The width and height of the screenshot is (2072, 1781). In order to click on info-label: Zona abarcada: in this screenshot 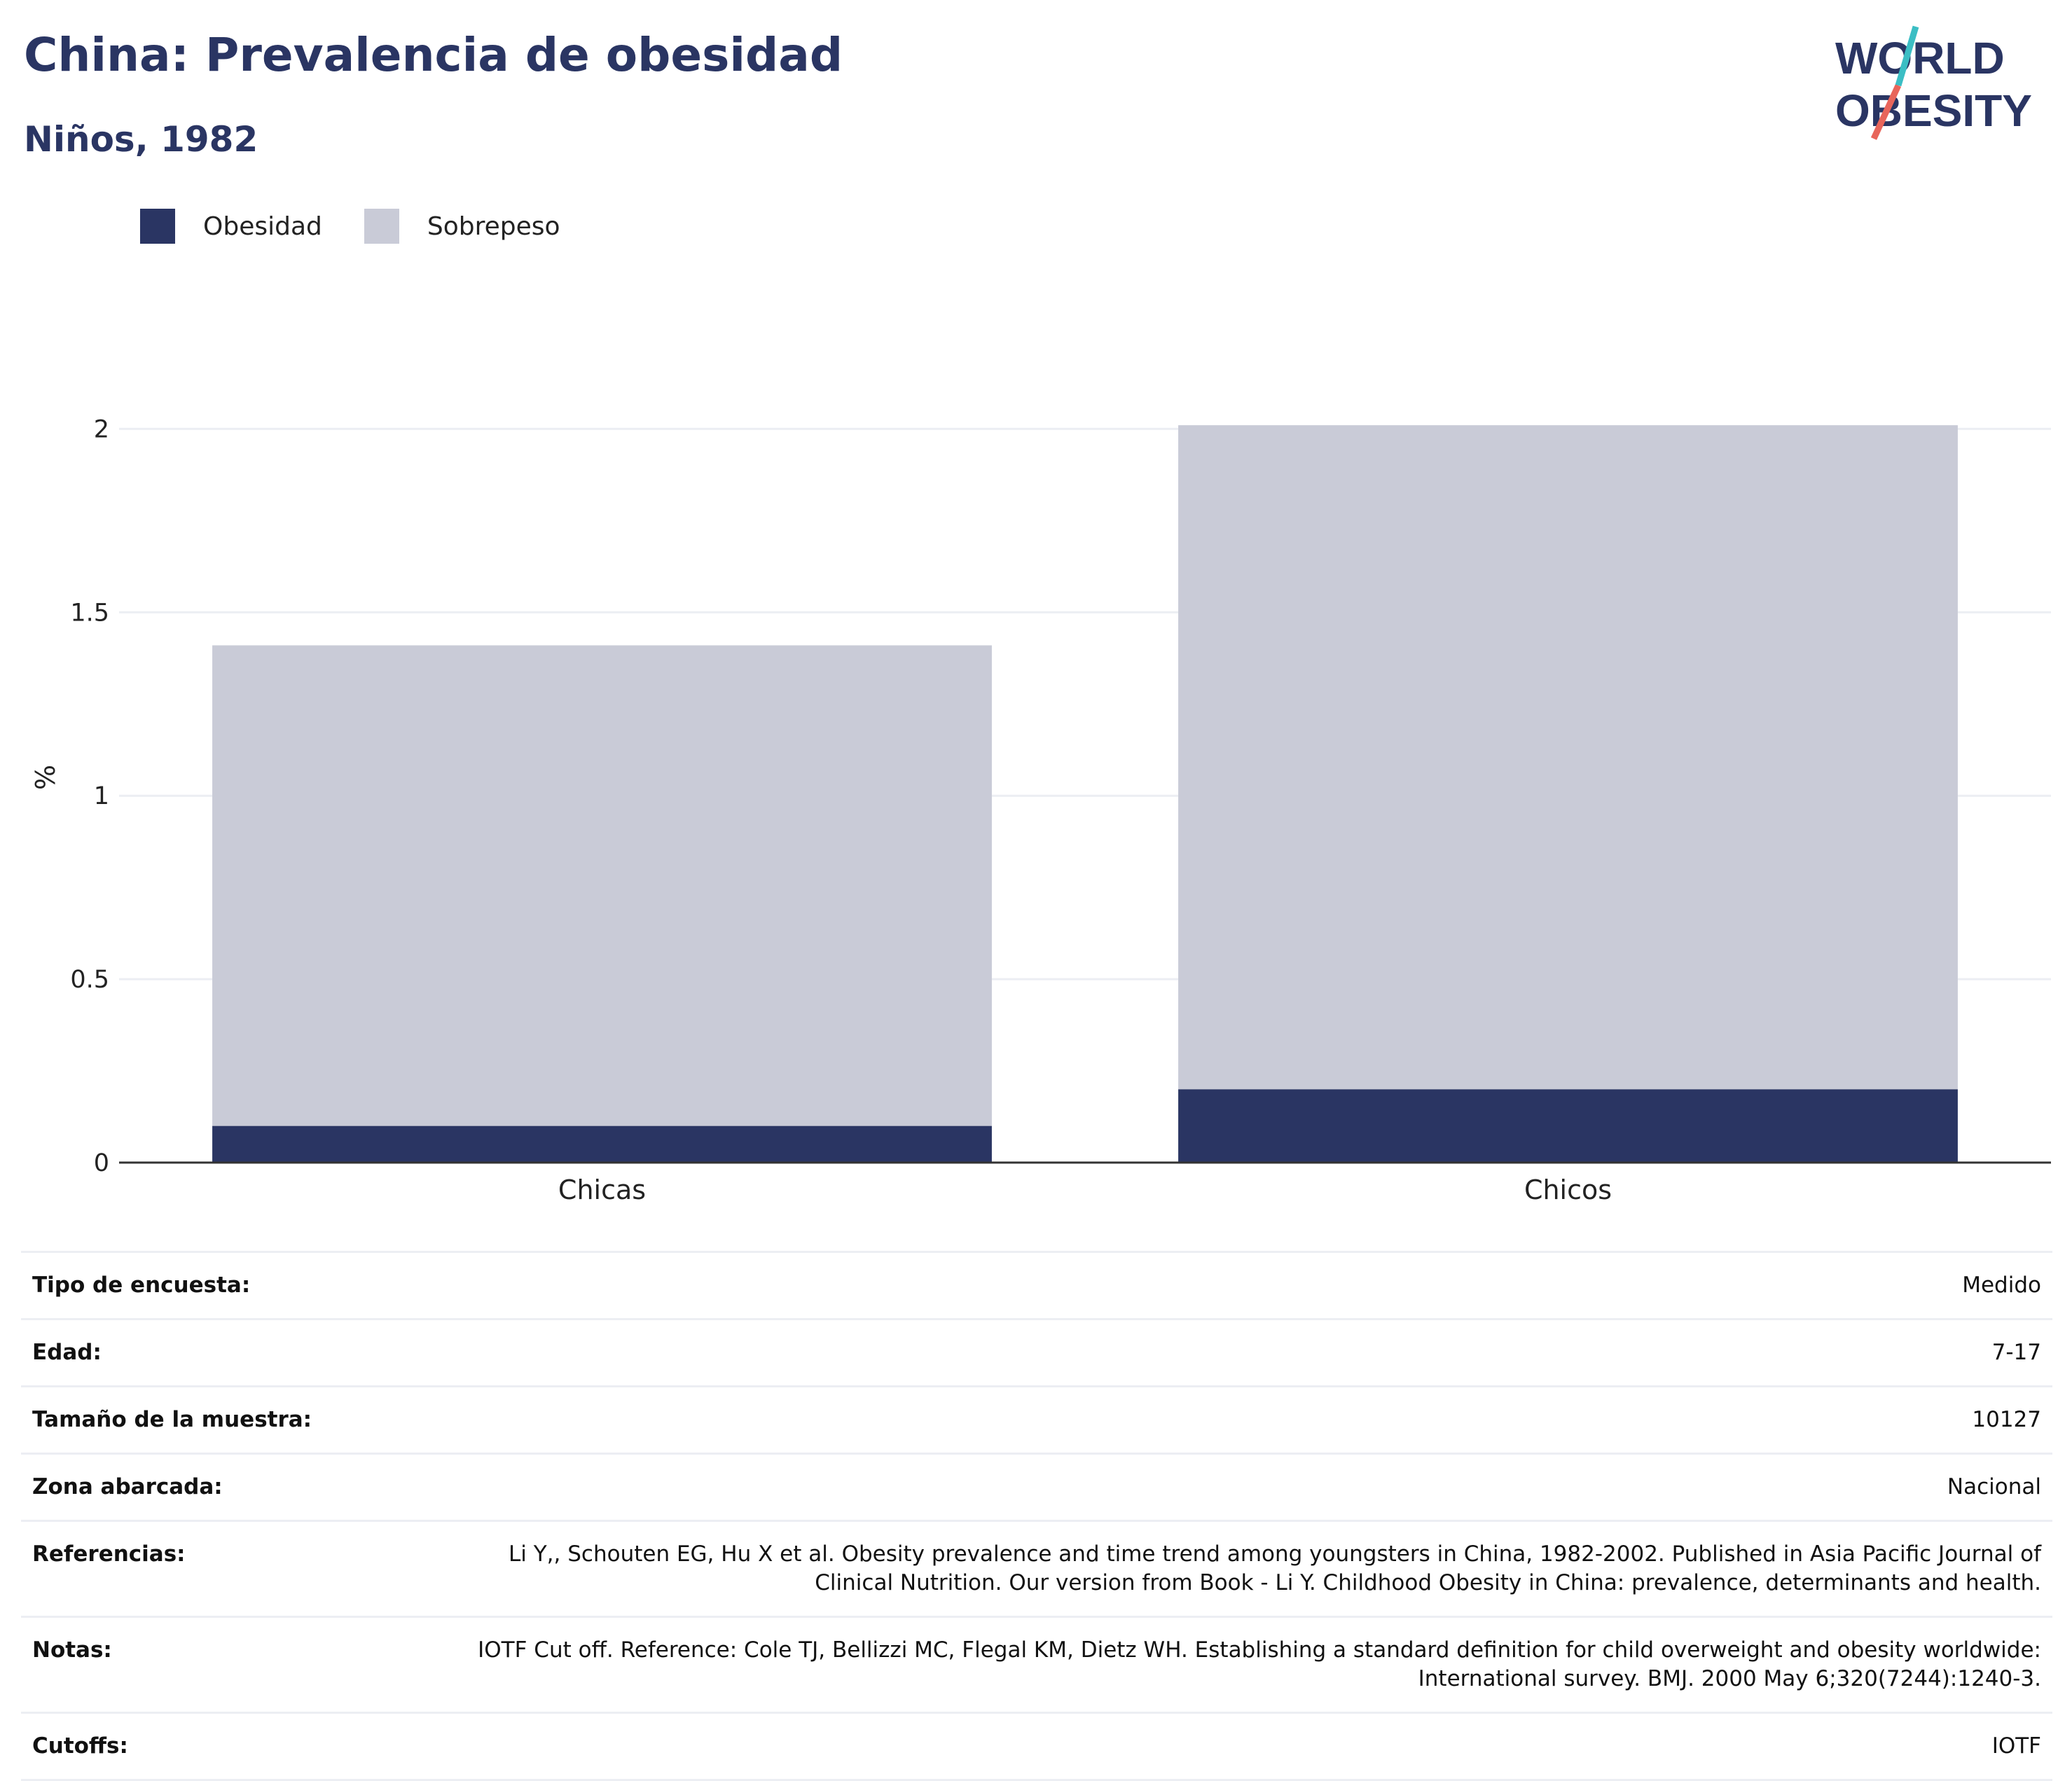, I will do `click(128, 1486)`.